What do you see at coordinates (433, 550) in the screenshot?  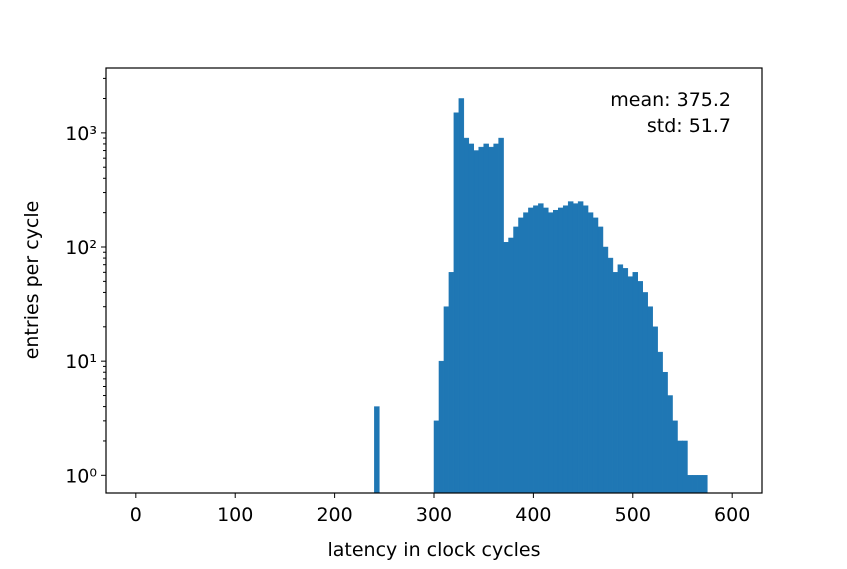 I see `x-axis-label: latency in clock cycles` at bounding box center [433, 550].